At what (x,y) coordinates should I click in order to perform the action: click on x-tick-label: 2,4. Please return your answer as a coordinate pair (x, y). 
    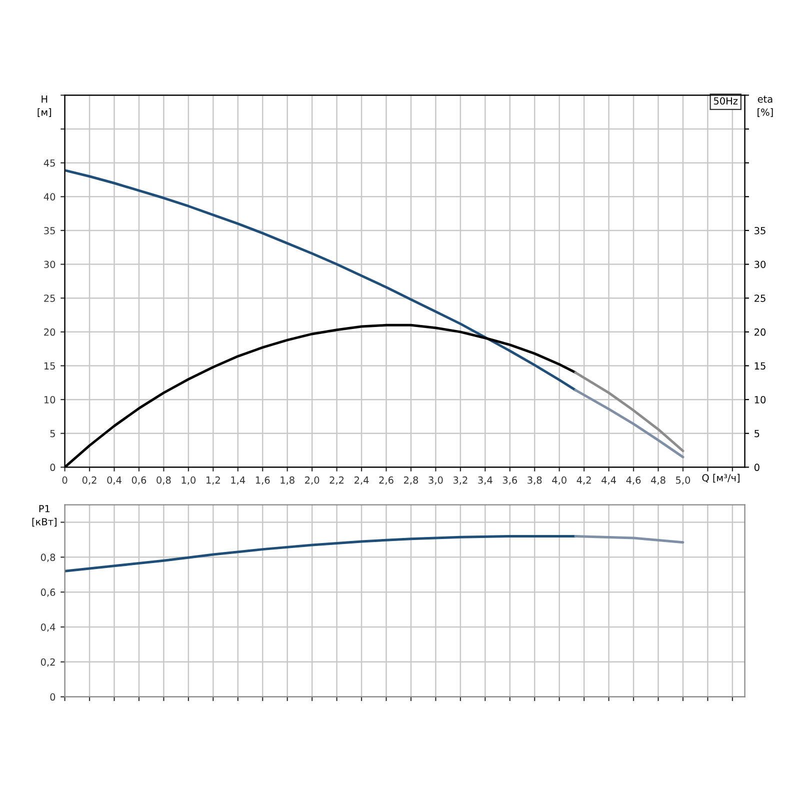
    Looking at the image, I should click on (361, 480).